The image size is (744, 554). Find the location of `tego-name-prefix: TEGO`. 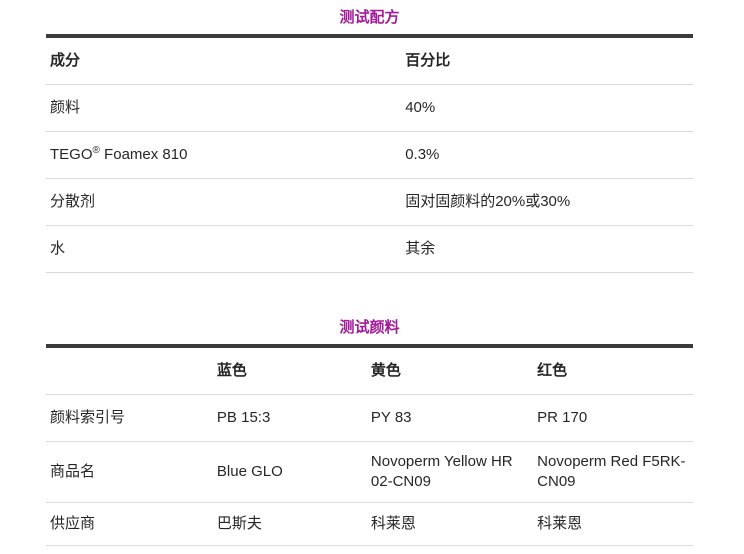

tego-name-prefix: TEGO is located at coordinates (71, 154).